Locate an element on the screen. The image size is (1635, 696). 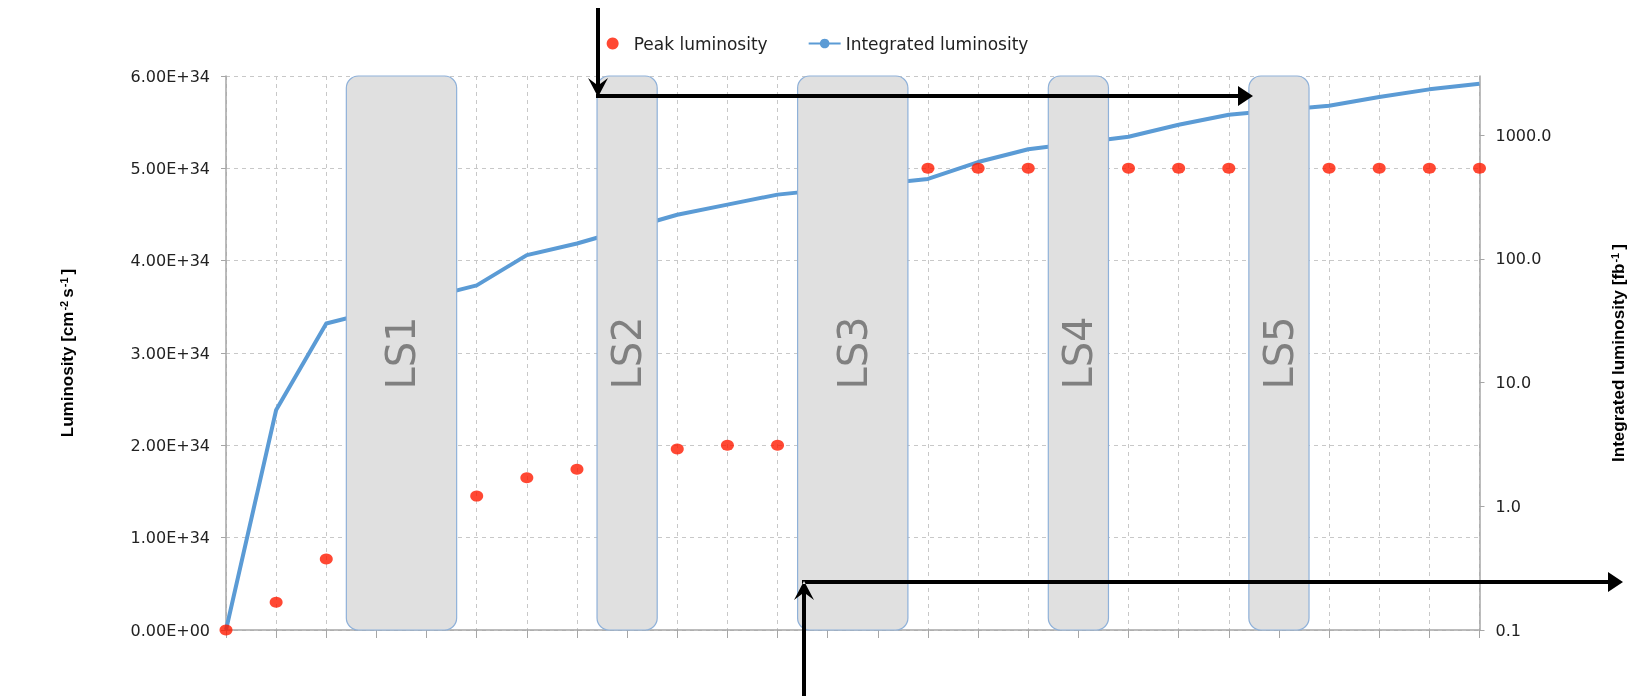
legend-label: Peak luminosity is located at coordinates (700, 43).